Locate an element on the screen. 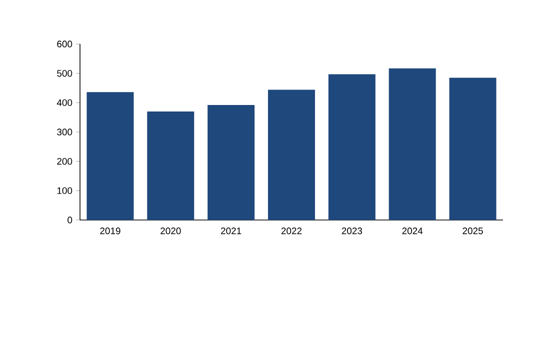 This screenshot has height=348, width=550. x-tick-label: 2019 is located at coordinates (110, 231).